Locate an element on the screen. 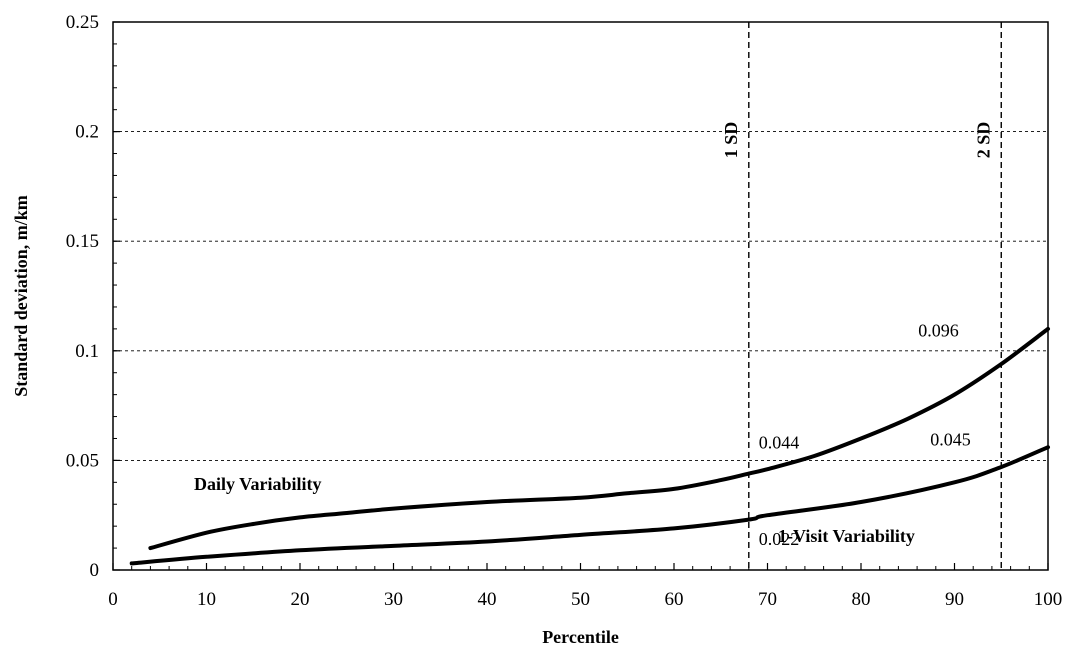 This screenshot has height=651, width=1070. series-label-1-visit-variability: 1-Visit Variability is located at coordinates (846, 536).